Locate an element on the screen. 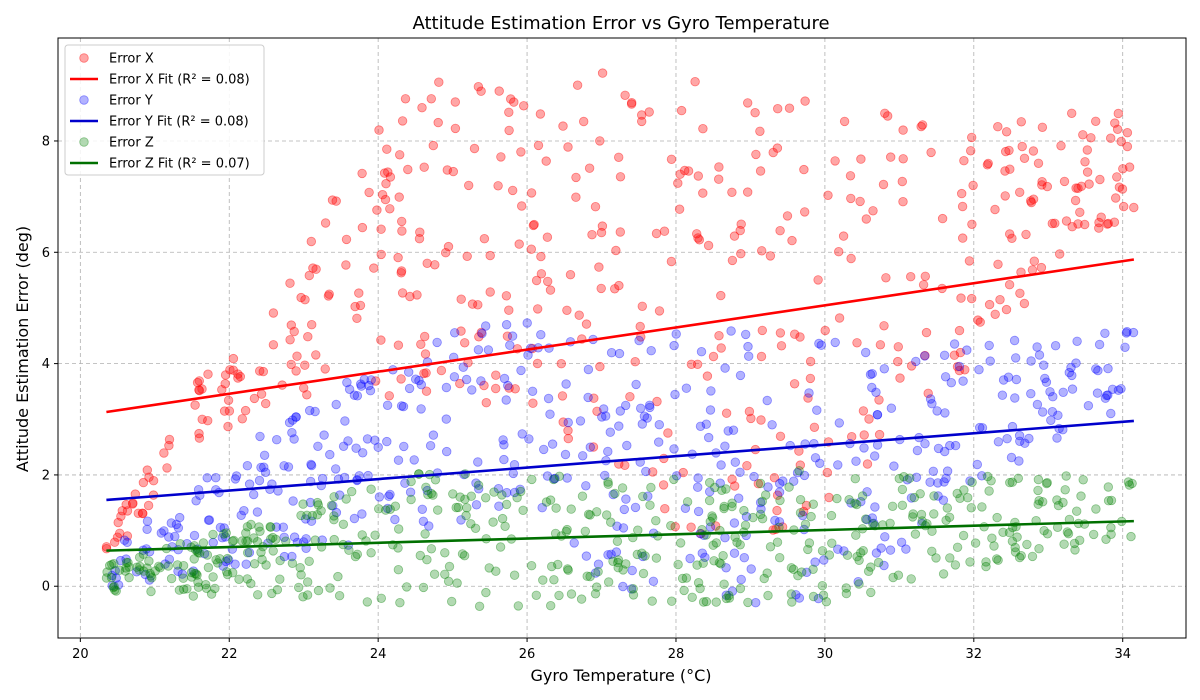 This screenshot has width=1200, height=700. legend-item: Error Z is located at coordinates (116, 143).